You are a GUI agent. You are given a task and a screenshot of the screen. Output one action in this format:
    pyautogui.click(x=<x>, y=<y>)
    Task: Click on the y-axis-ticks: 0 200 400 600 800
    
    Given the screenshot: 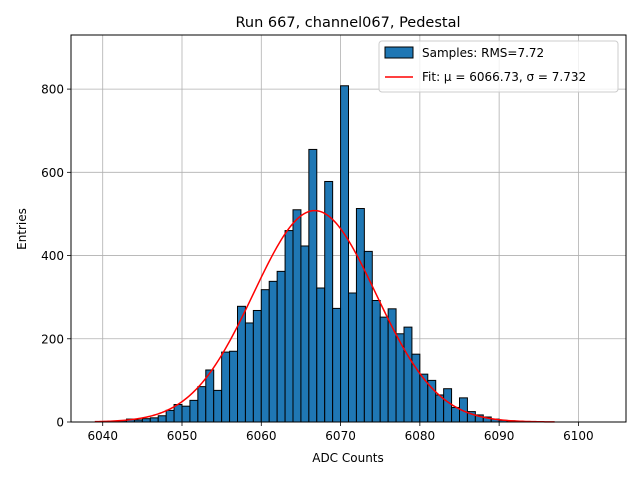 What is the action you would take?
    pyautogui.click(x=56, y=256)
    